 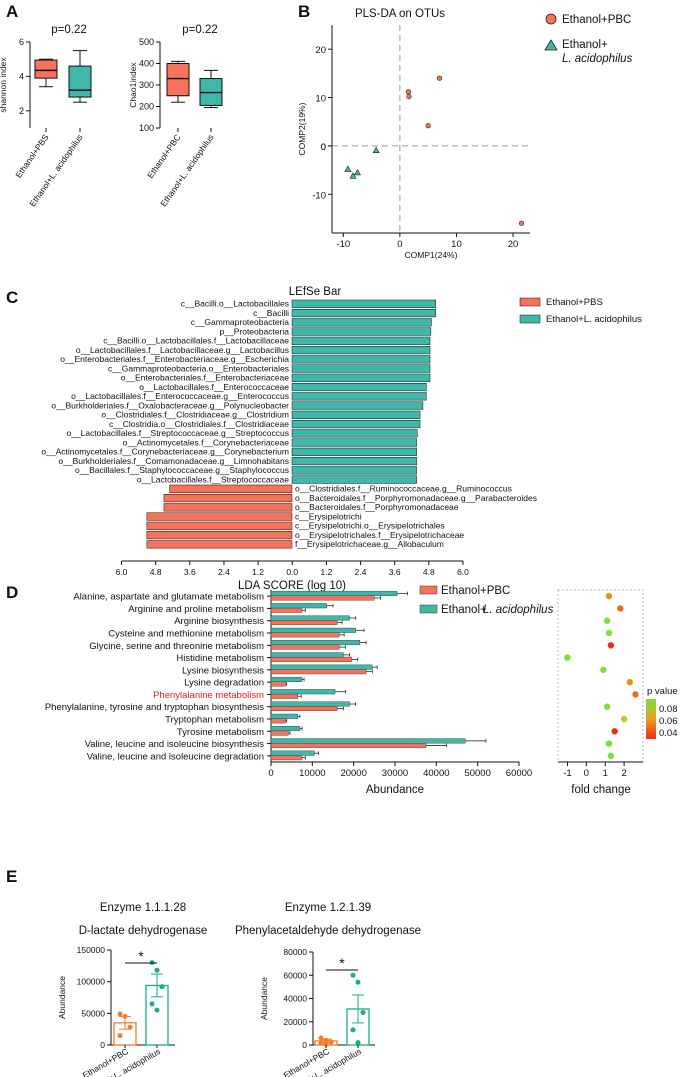 What do you see at coordinates (12, 11) in the screenshot?
I see `panel-label-a: A` at bounding box center [12, 11].